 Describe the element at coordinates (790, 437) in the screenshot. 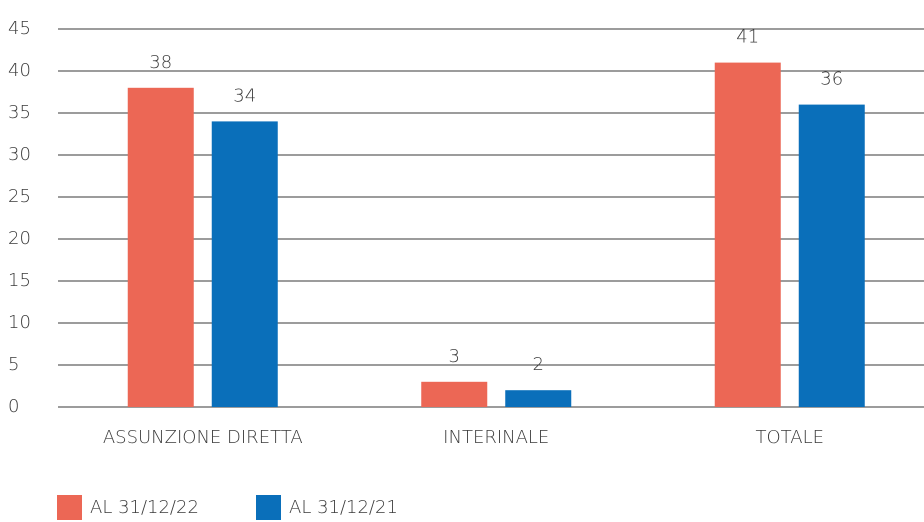

I see `x-tick-label: TOTALE` at that location.